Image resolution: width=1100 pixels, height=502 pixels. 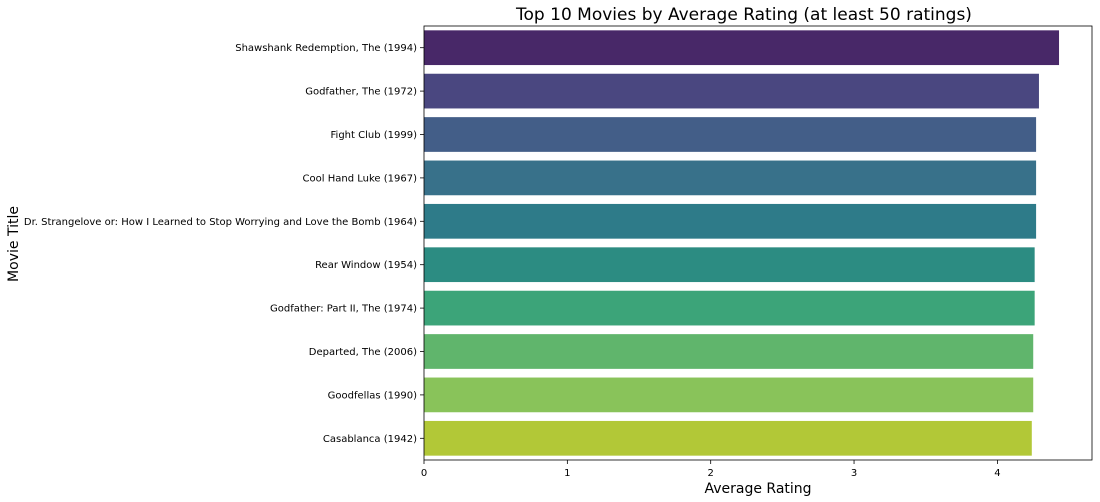 I want to click on category-label: Godfather, The (1972), so click(x=361, y=92).